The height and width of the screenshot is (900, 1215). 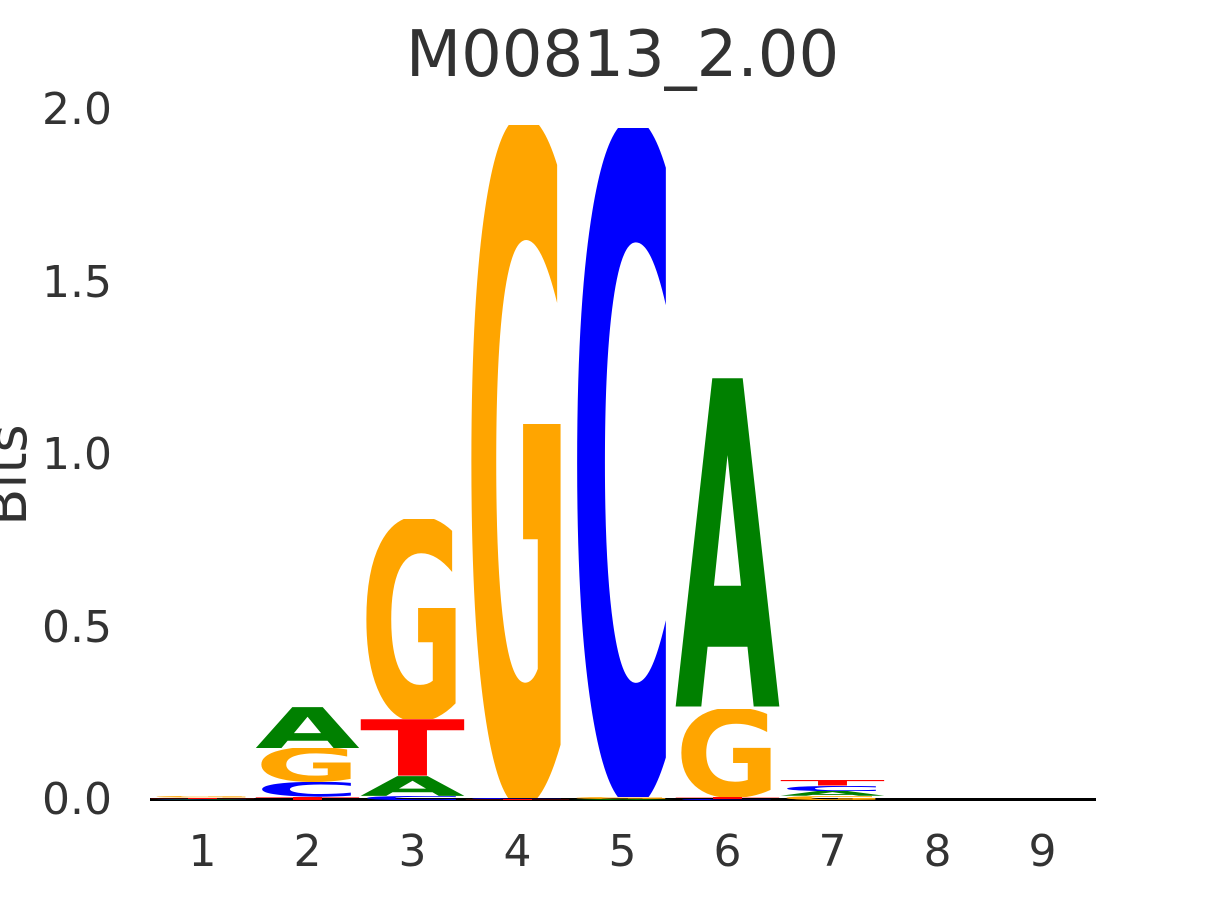 What do you see at coordinates (77, 109) in the screenshot?
I see `ytick-label-2.0: 2.0` at bounding box center [77, 109].